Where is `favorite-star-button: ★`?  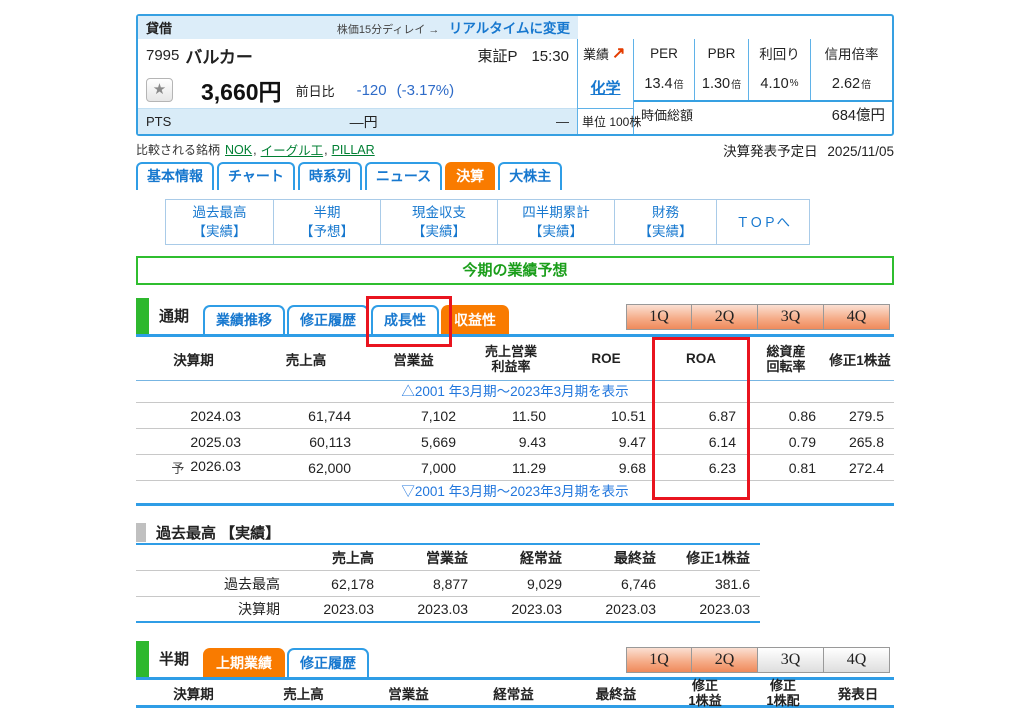
favorite-star-button: ★ is located at coordinates (159, 90).